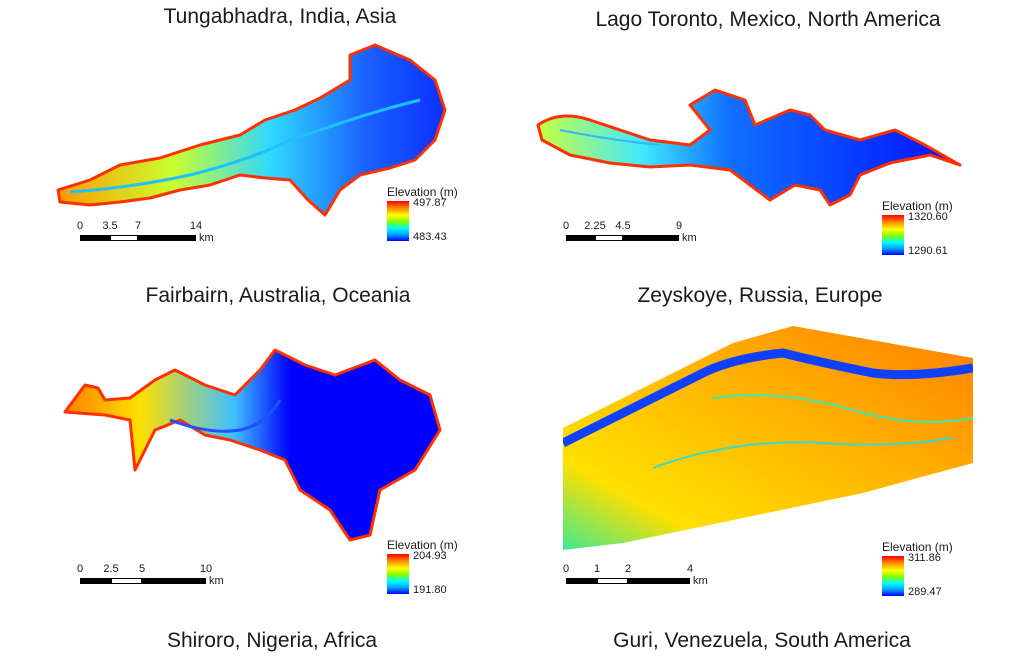 The width and height of the screenshot is (1023, 663). I want to click on scale-tick: 2.5, so click(111, 569).